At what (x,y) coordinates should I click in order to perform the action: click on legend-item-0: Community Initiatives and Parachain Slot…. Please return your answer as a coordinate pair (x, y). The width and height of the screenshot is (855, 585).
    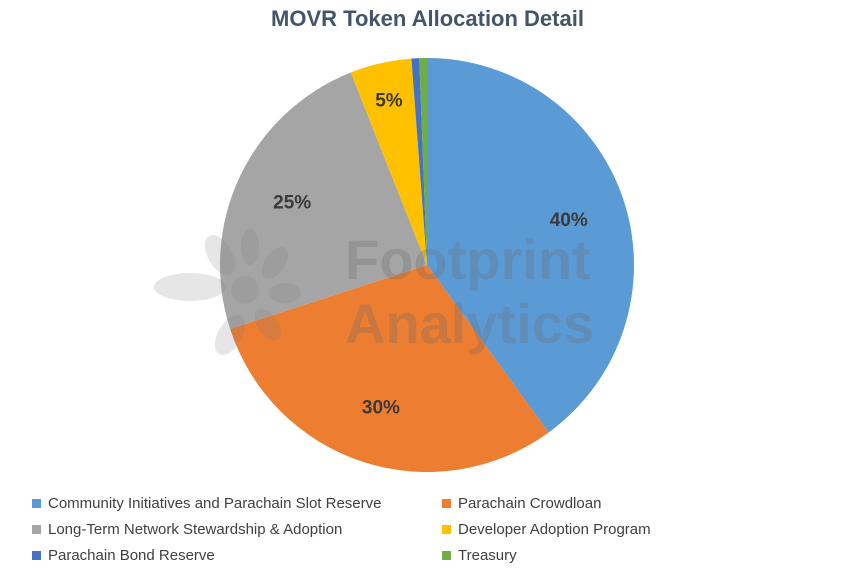
    Looking at the image, I should click on (237, 503).